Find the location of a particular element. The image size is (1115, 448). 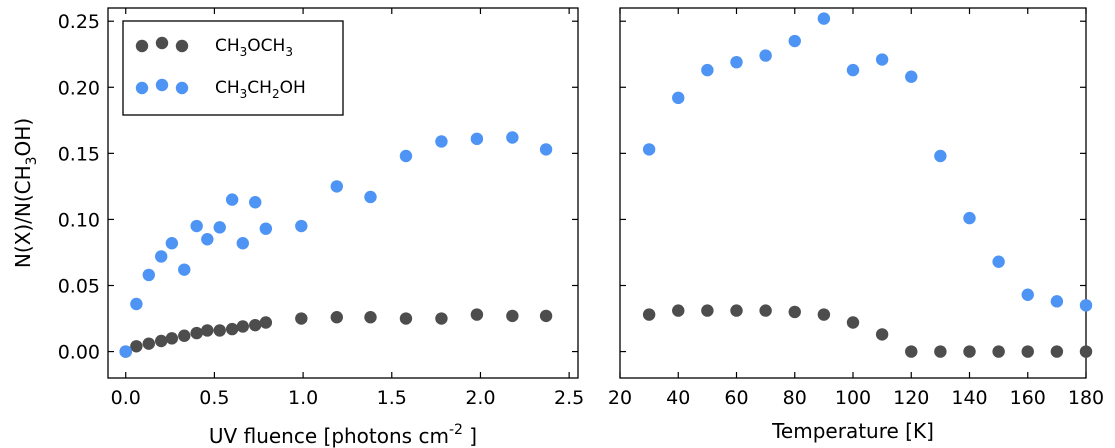

x-tick-label: 20 is located at coordinates (620, 398).